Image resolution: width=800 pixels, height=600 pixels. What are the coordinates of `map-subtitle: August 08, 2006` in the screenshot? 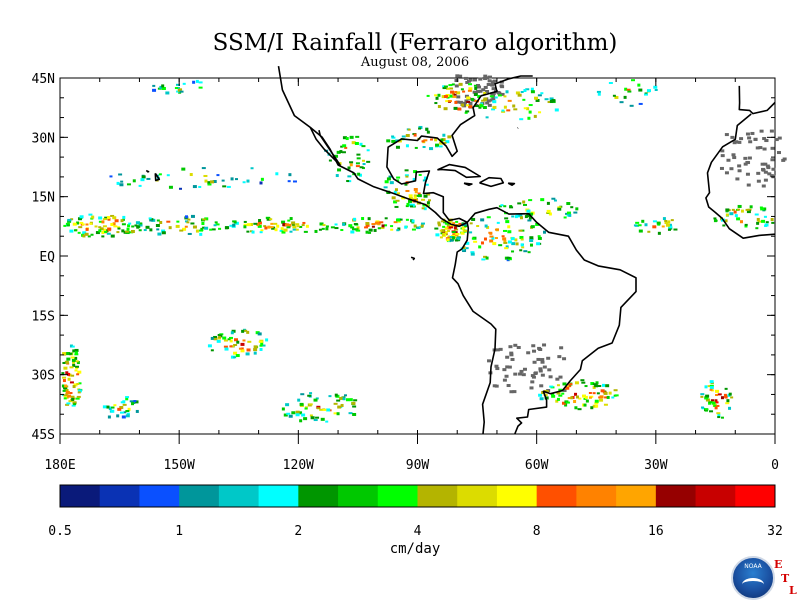 It's located at (415, 62).